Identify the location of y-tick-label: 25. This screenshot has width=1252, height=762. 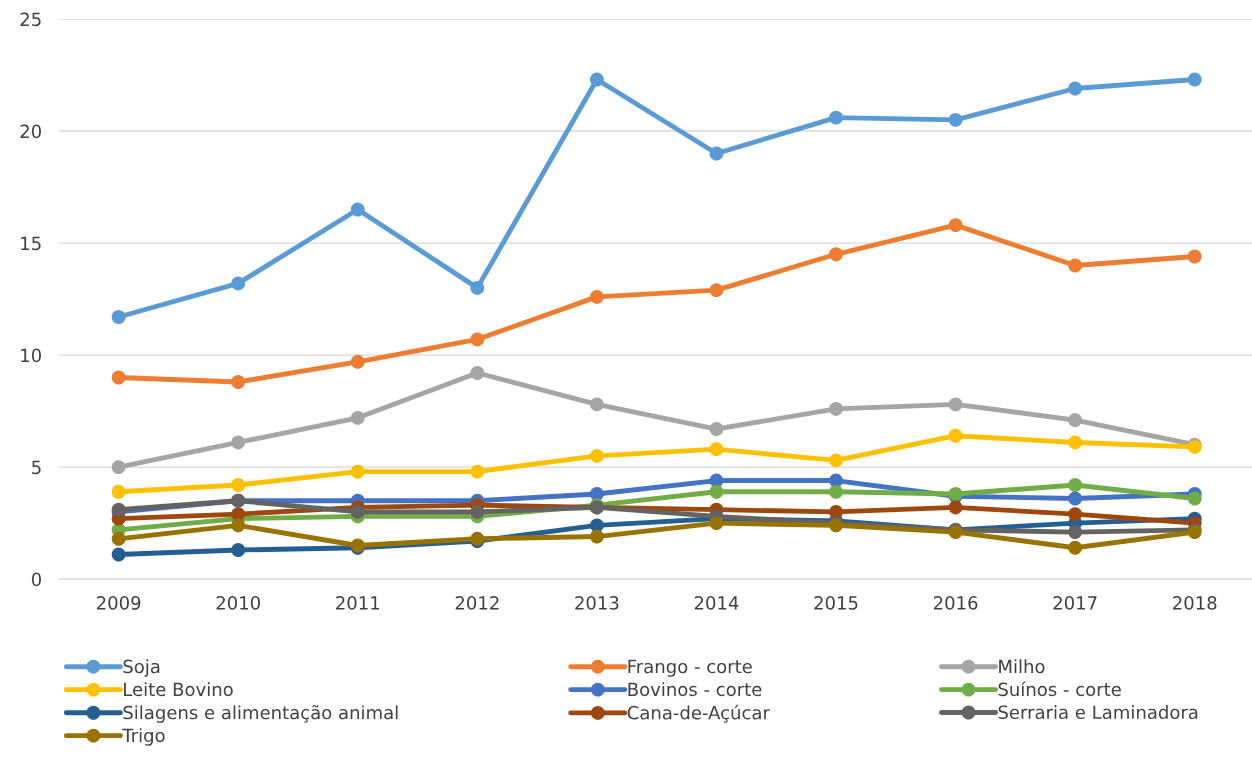
(30, 19).